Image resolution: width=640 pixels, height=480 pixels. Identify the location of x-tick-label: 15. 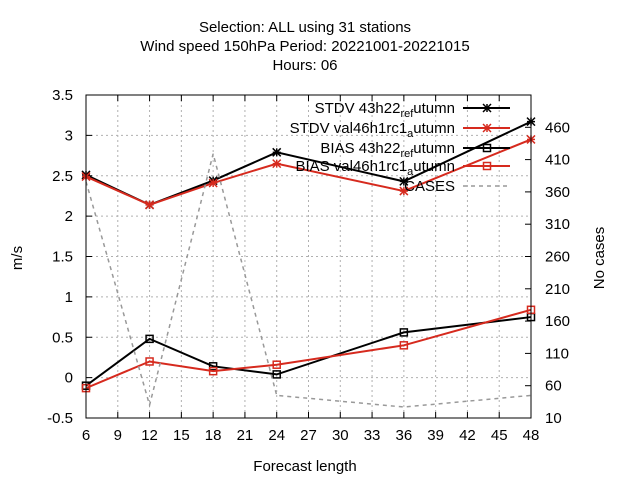
(181, 435).